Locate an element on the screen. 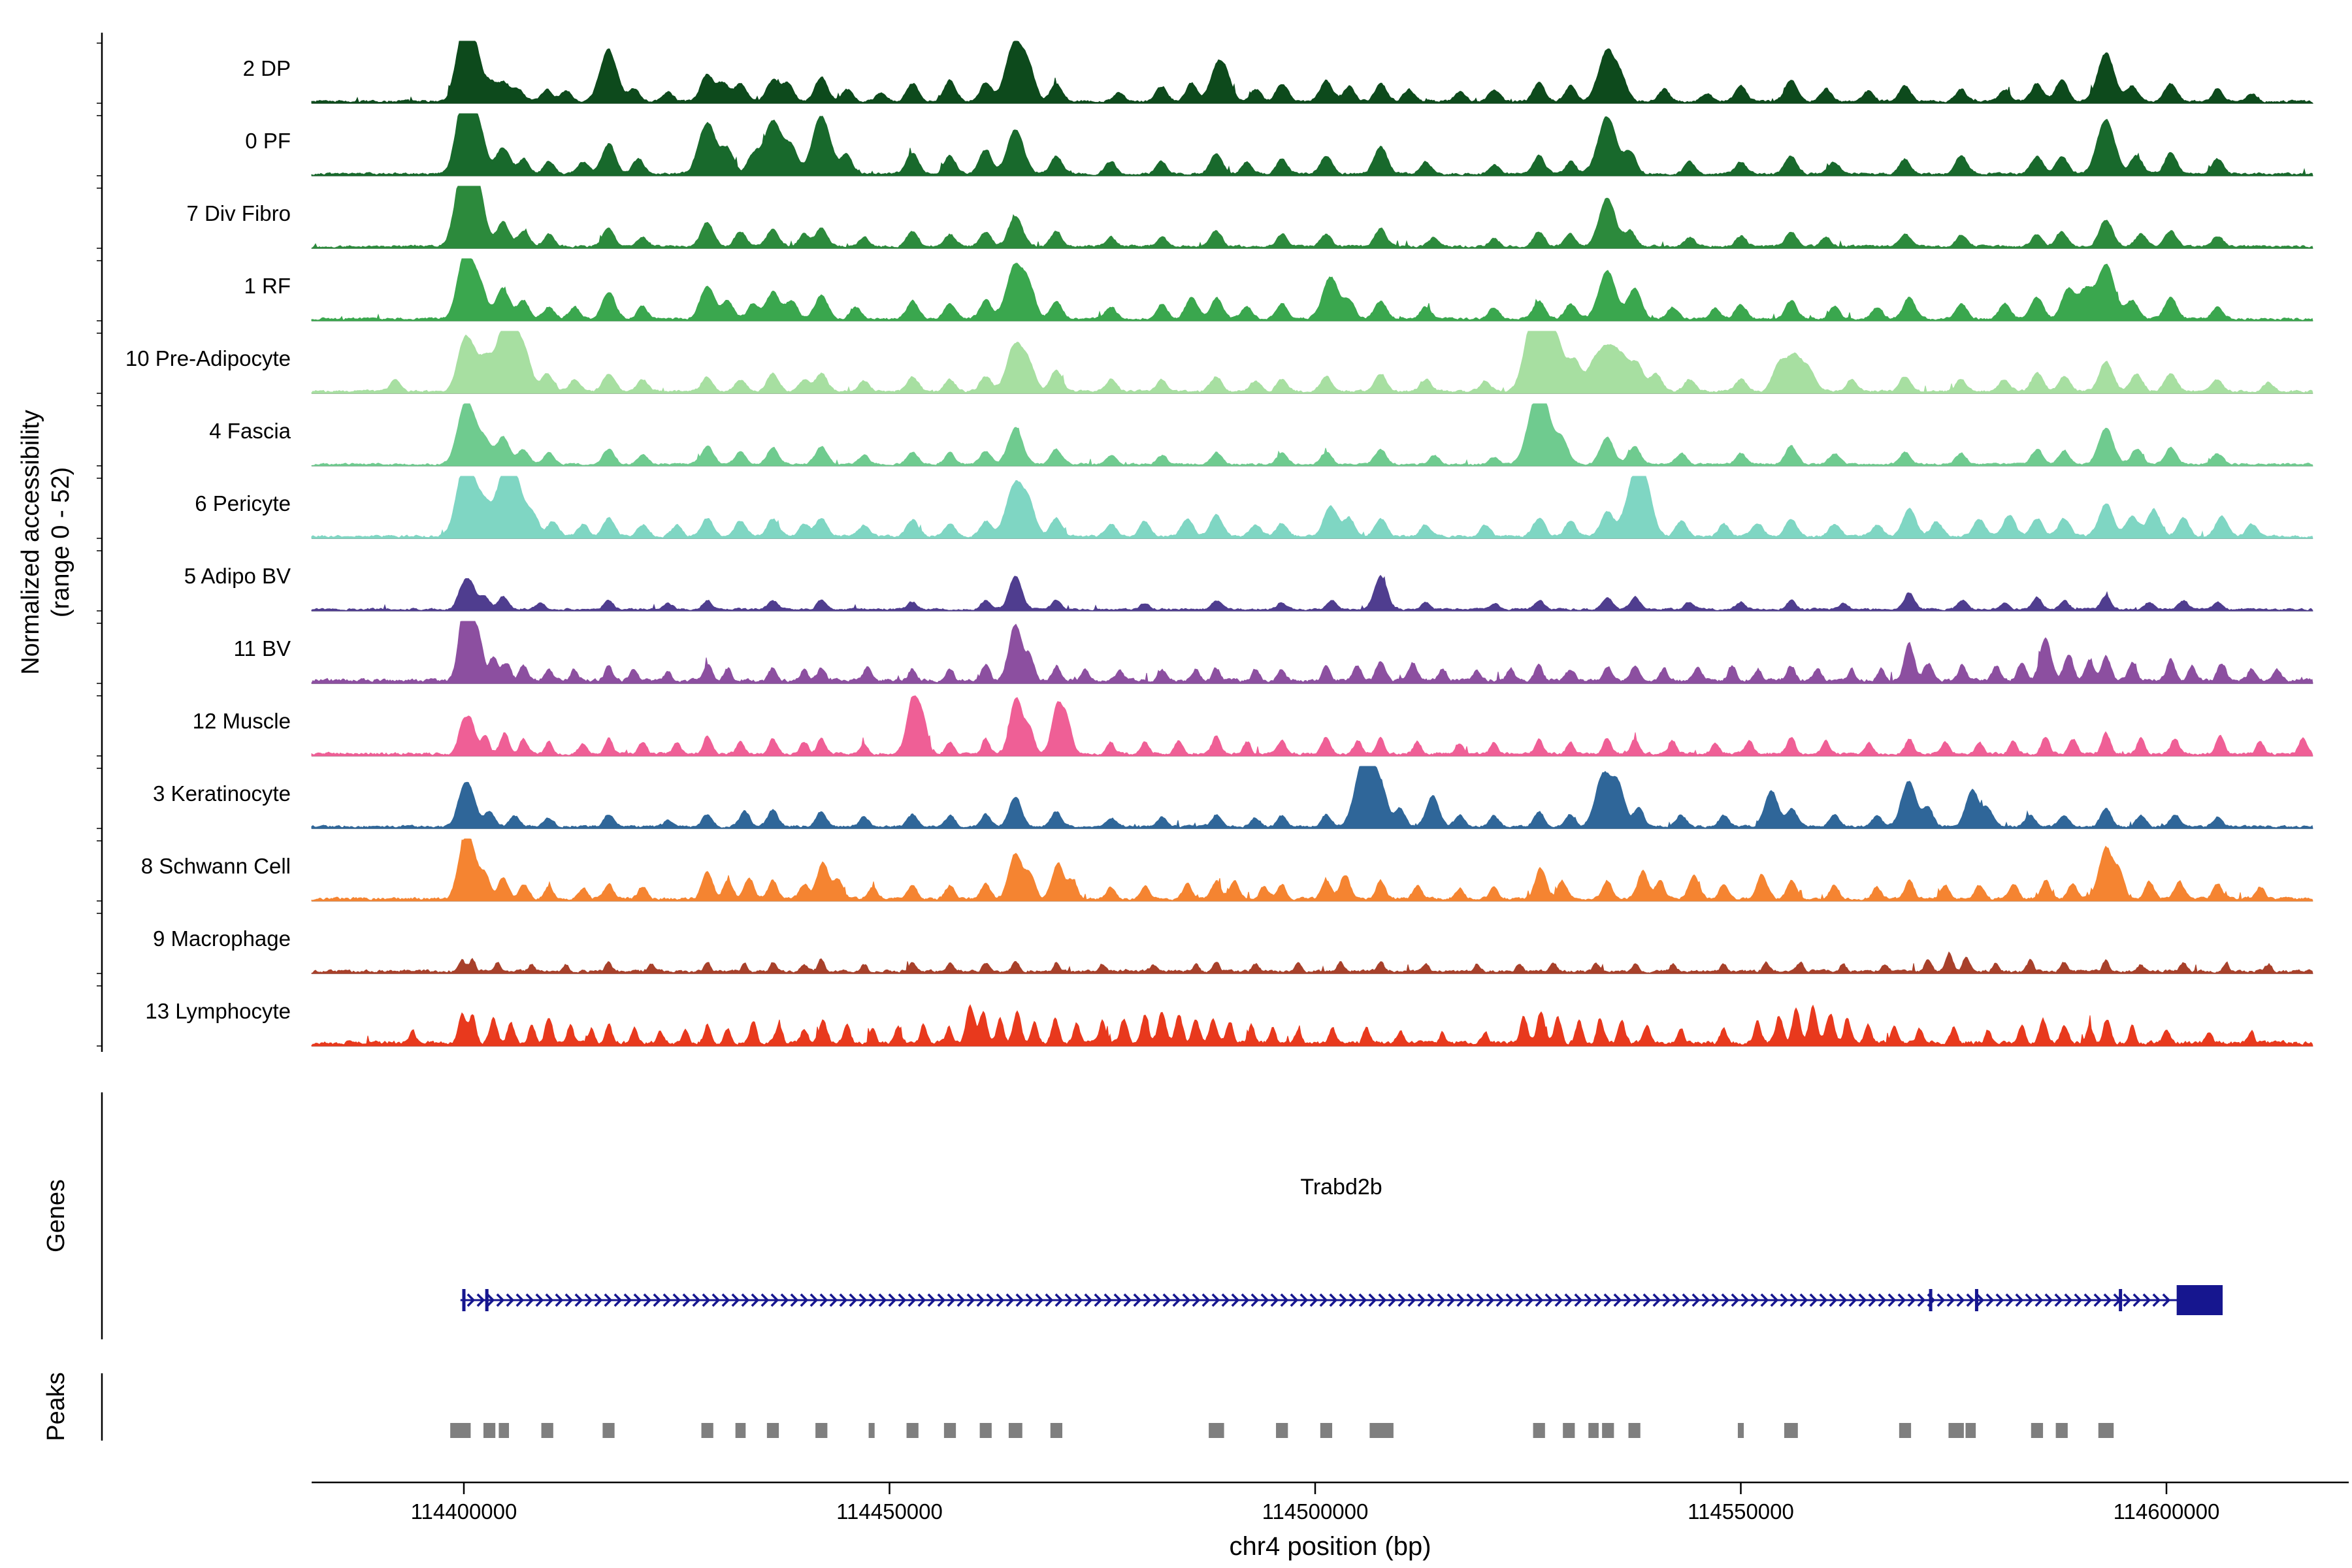  x-tick-label: 114500000 is located at coordinates (1315, 1511).